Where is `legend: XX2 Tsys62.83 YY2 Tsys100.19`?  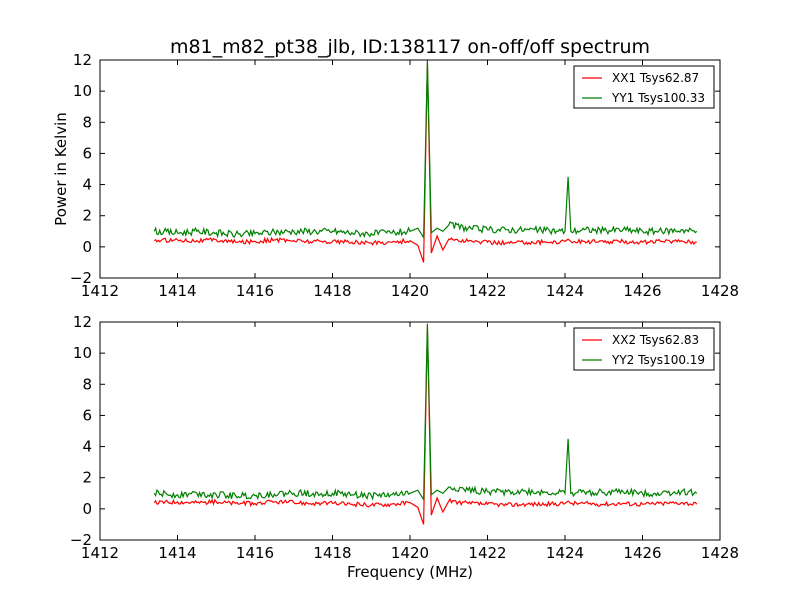 legend: XX2 Tsys62.83 YY2 Tsys100.19 is located at coordinates (644, 349).